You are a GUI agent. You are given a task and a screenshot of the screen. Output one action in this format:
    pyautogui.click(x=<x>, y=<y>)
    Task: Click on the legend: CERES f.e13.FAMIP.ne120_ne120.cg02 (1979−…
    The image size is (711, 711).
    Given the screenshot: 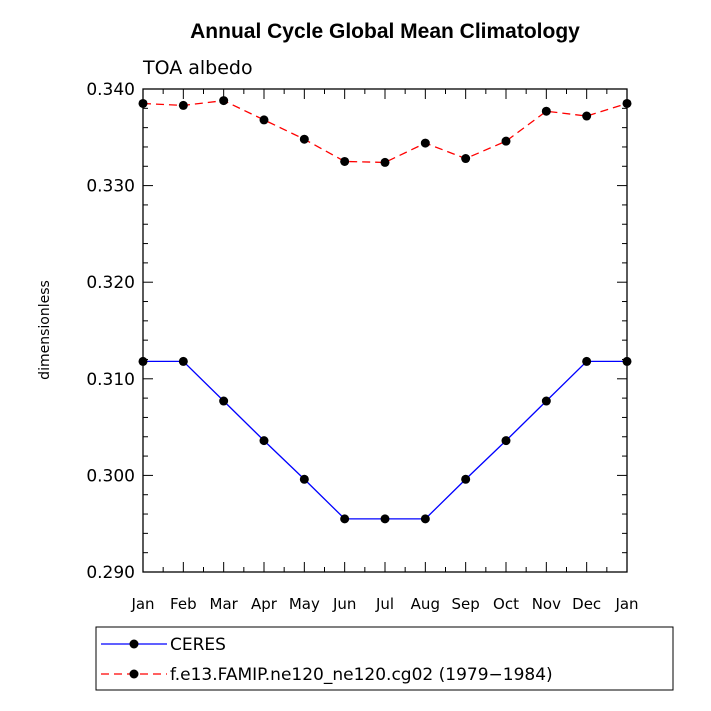 What is the action you would take?
    pyautogui.click(x=327, y=660)
    